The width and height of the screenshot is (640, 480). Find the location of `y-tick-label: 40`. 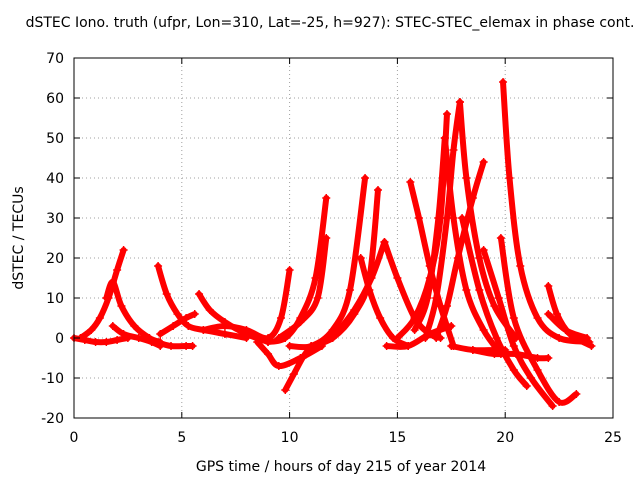

y-tick-label: 40 is located at coordinates (55, 179).